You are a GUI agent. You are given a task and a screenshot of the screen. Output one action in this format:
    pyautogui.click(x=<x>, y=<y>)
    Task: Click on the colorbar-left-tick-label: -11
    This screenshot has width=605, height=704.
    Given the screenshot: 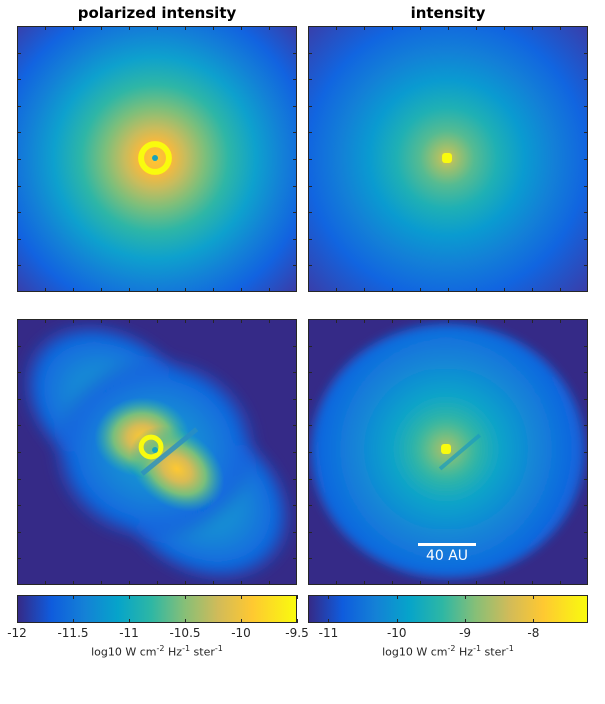 What is the action you would take?
    pyautogui.click(x=129, y=633)
    